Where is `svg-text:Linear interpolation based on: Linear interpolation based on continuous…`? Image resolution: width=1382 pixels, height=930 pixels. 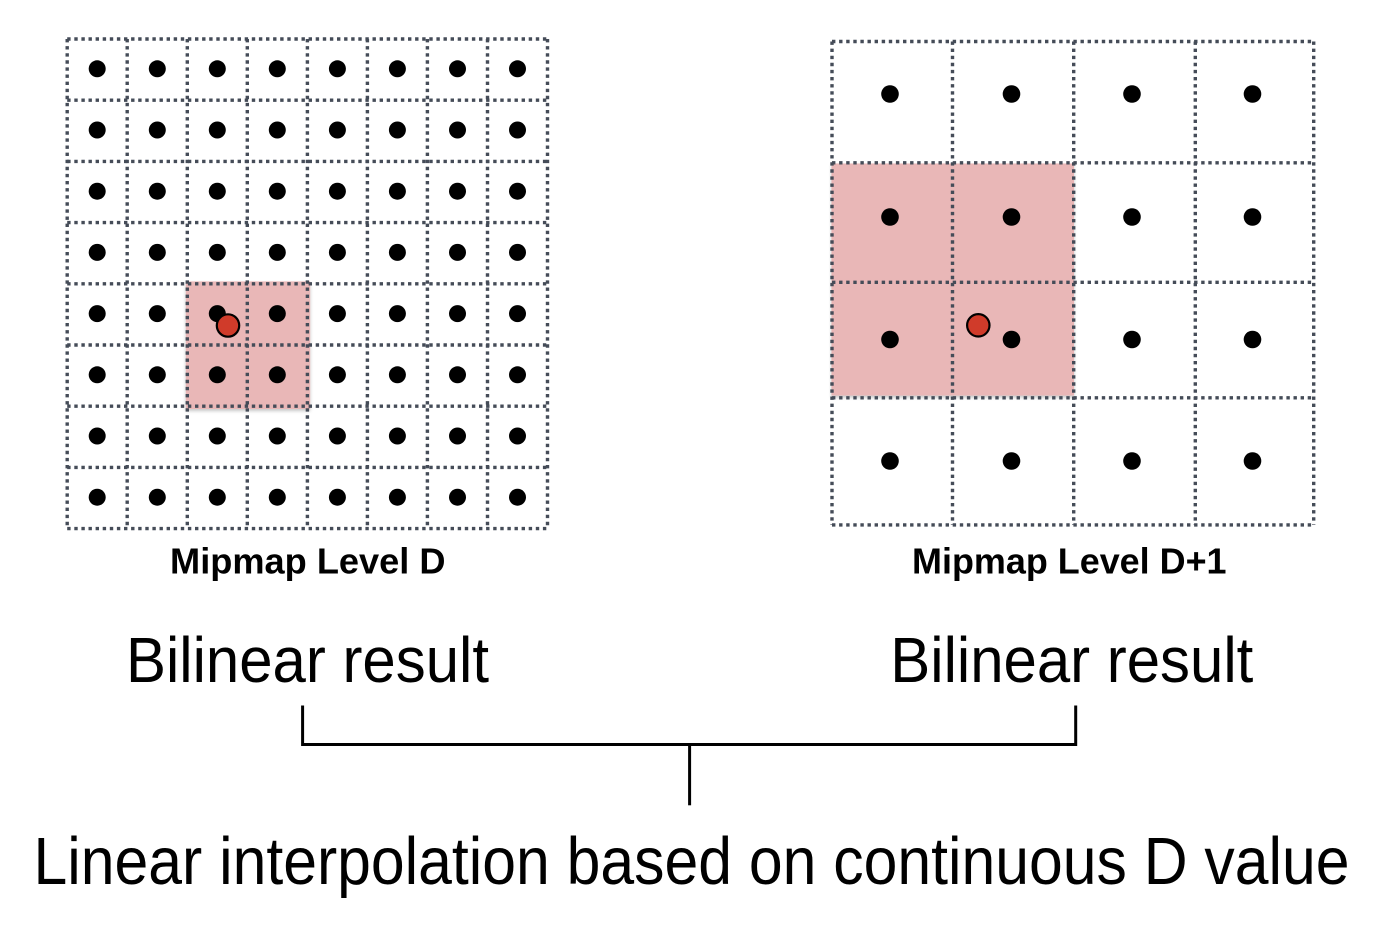 svg-text:Linear interpolation based on: Linear interpolation based on continuous… is located at coordinates (692, 861).